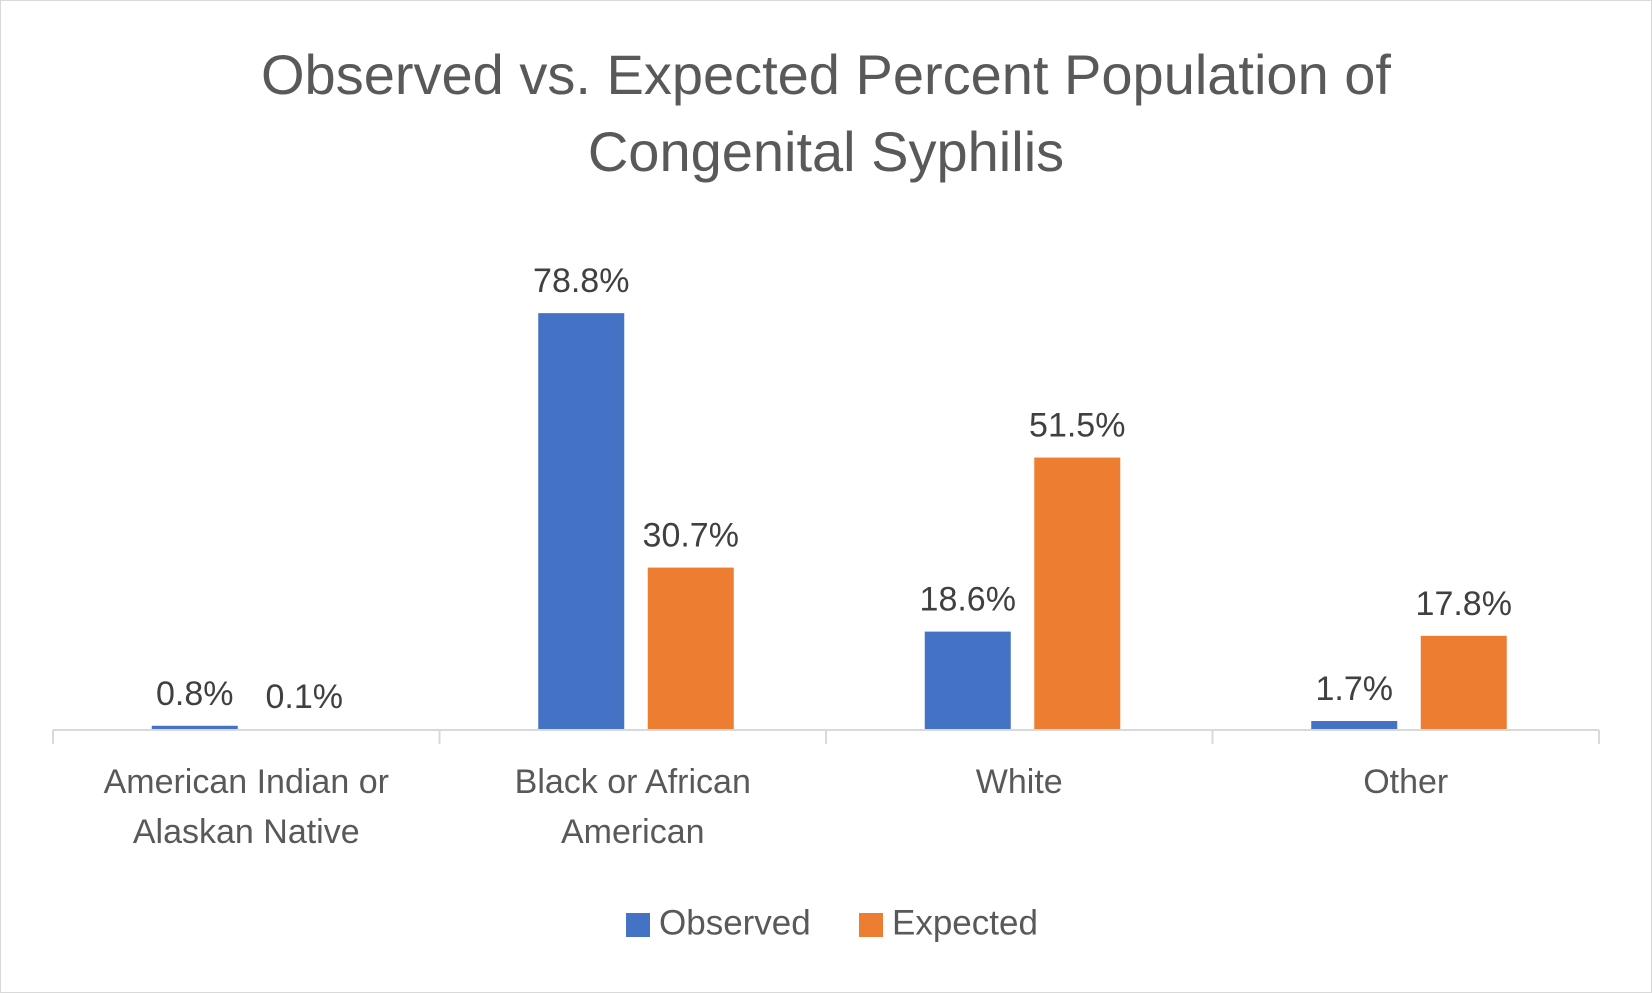  What do you see at coordinates (305, 697) in the screenshot?
I see `data-label-expected-1: 0.1%` at bounding box center [305, 697].